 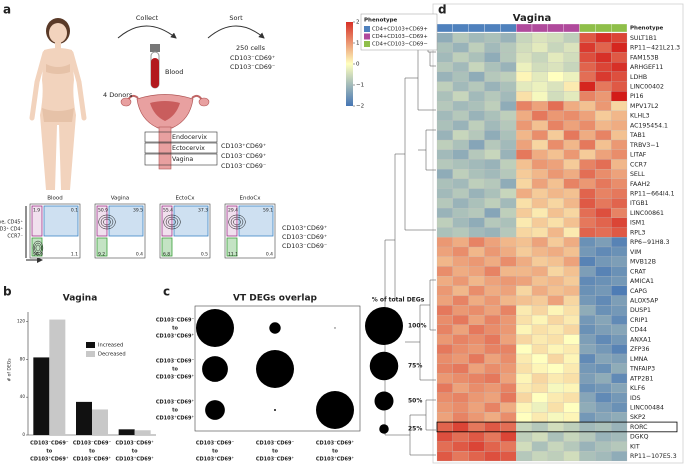 I want to click on uterus, so click(x=169, y=132).